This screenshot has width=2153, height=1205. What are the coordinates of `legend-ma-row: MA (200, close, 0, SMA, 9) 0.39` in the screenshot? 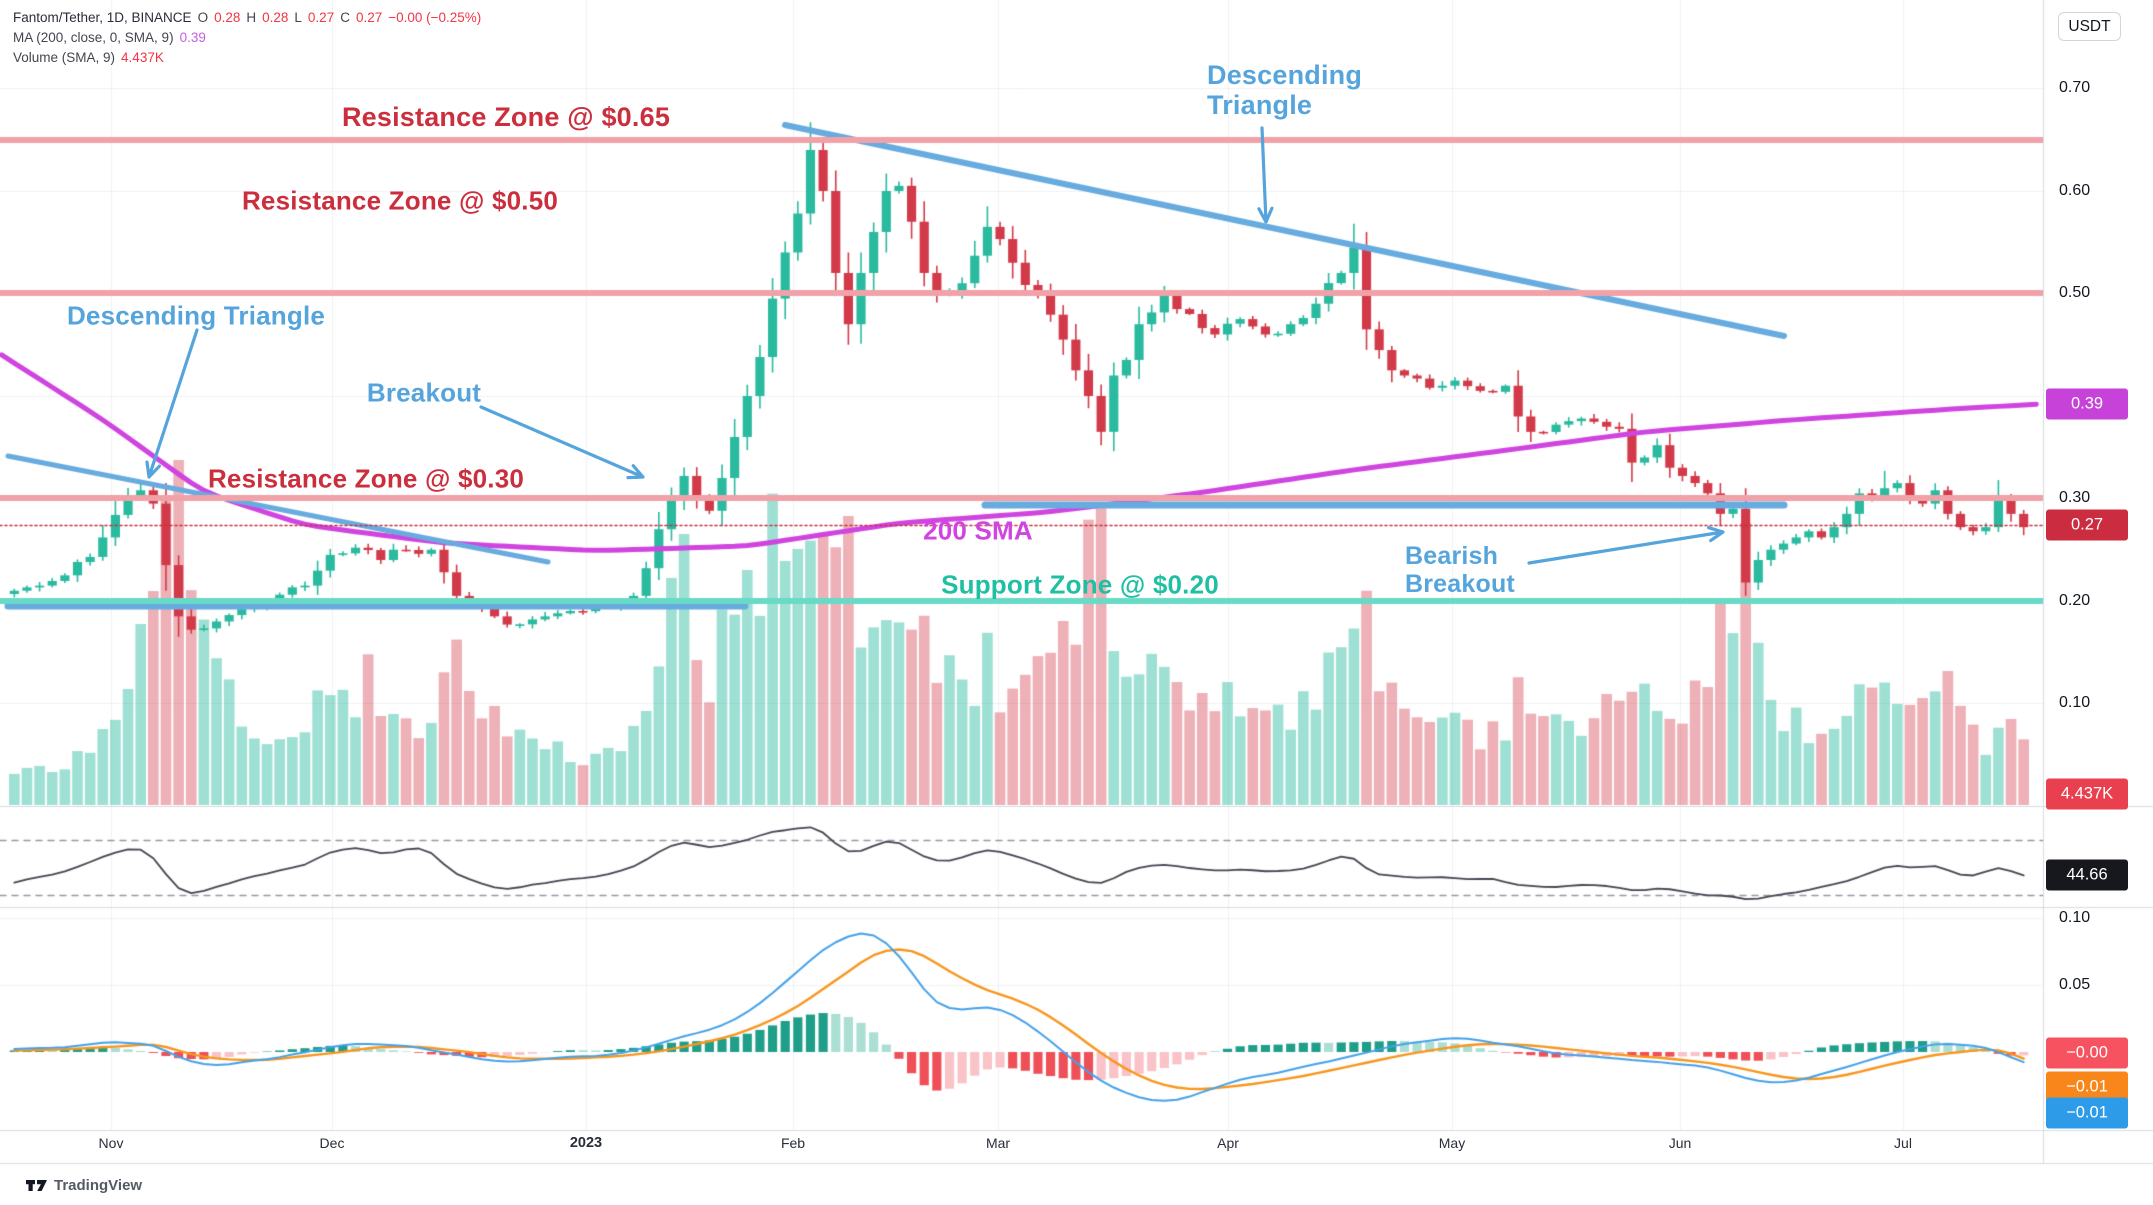 It's located at (247, 37).